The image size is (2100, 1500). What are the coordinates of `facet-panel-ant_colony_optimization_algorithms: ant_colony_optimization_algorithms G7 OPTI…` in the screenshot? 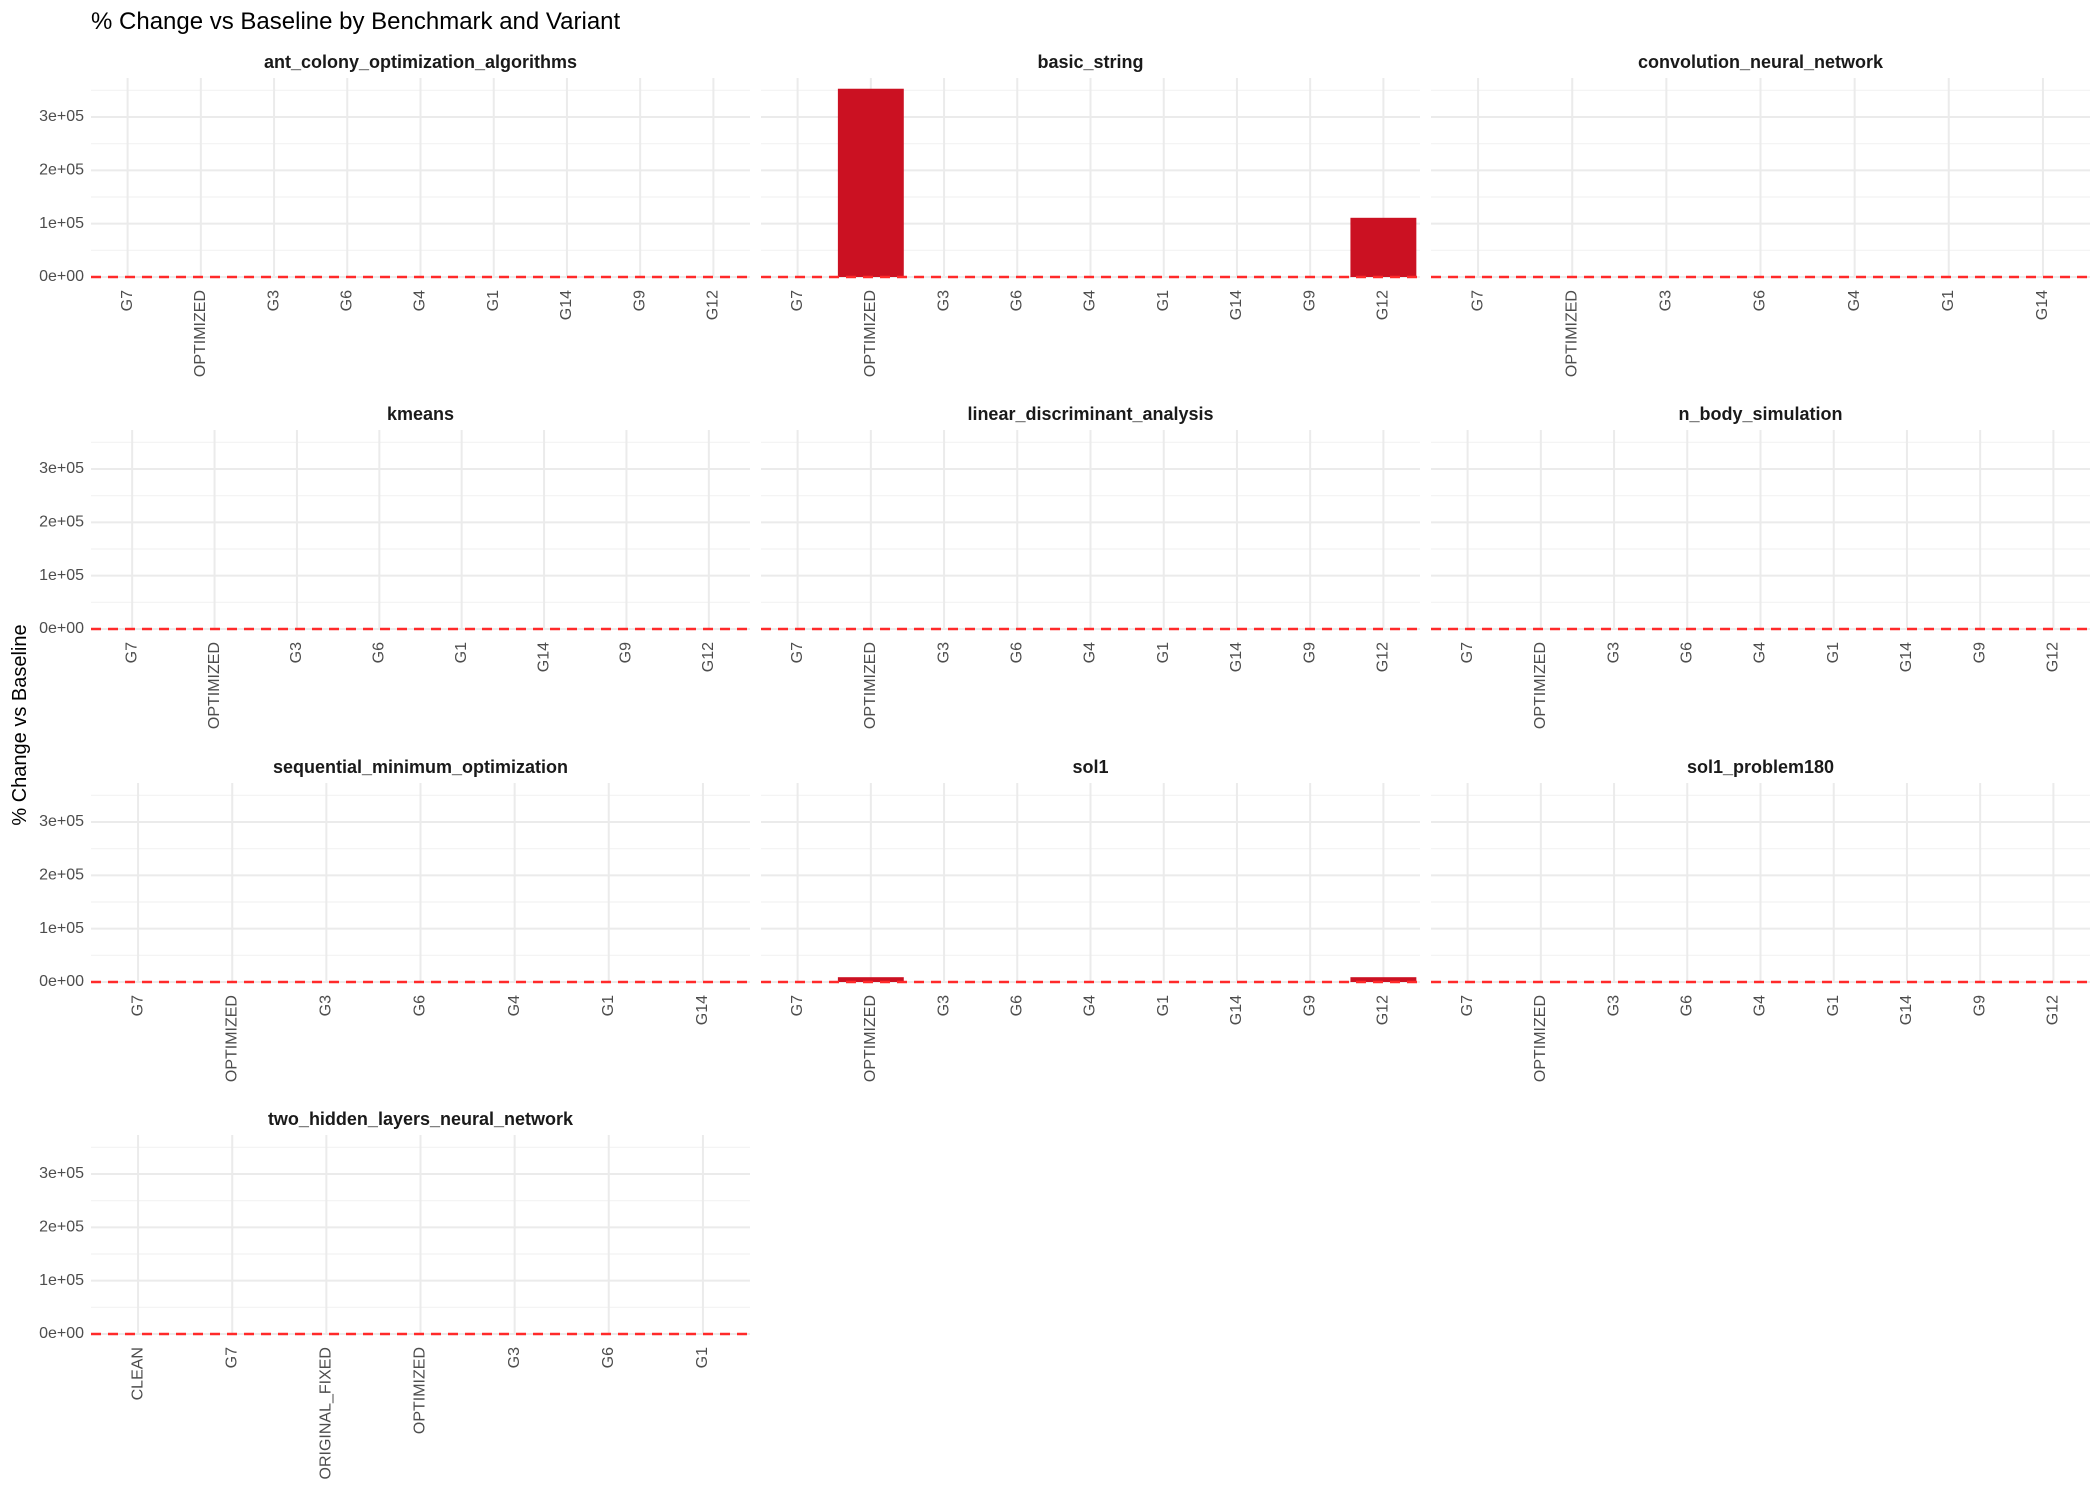 It's located at (394, 214).